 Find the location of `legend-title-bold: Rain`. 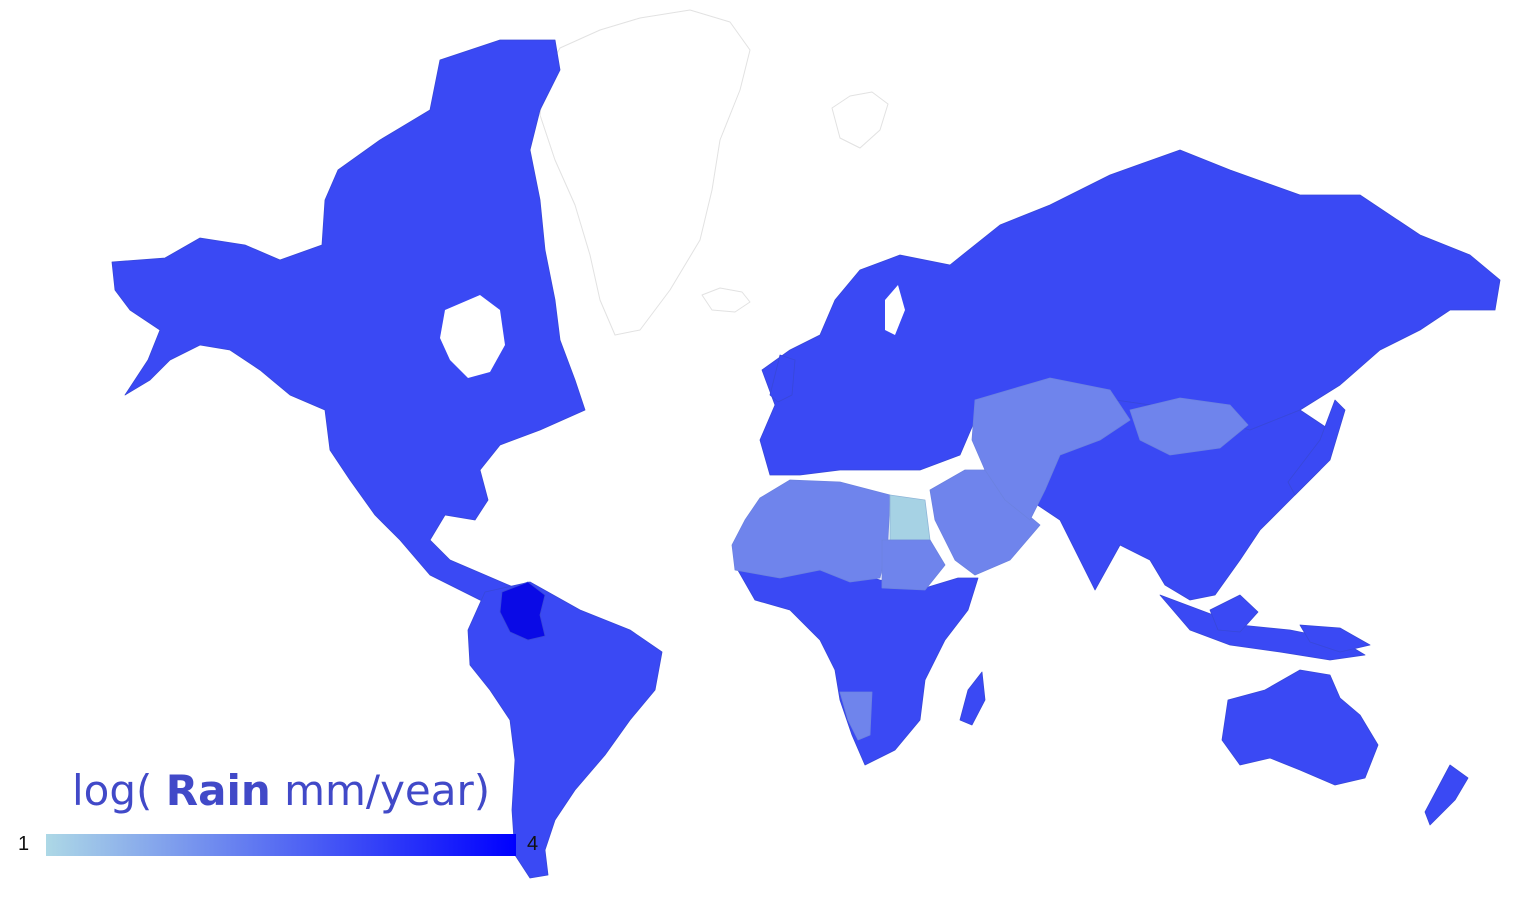

legend-title-bold: Rain is located at coordinates (218, 790).